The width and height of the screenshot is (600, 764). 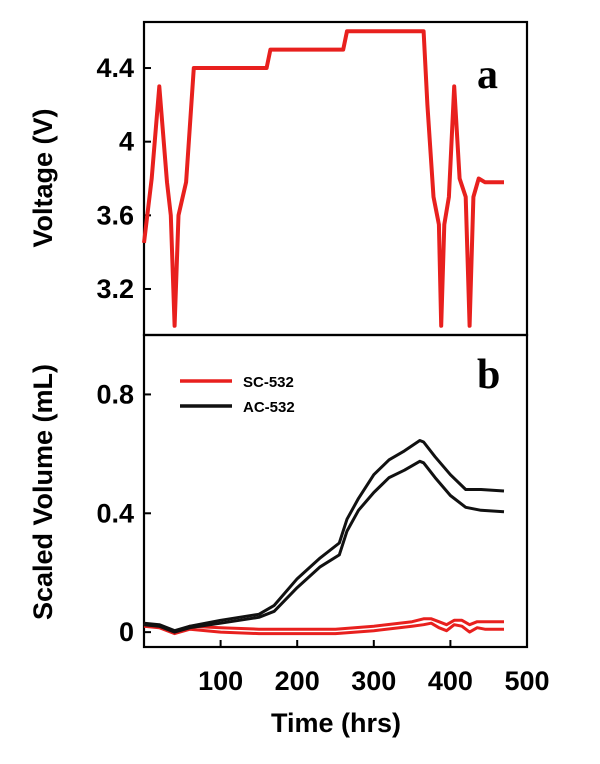 I want to click on panel-a-y-axis-label: Voltage (V), so click(x=43, y=177).